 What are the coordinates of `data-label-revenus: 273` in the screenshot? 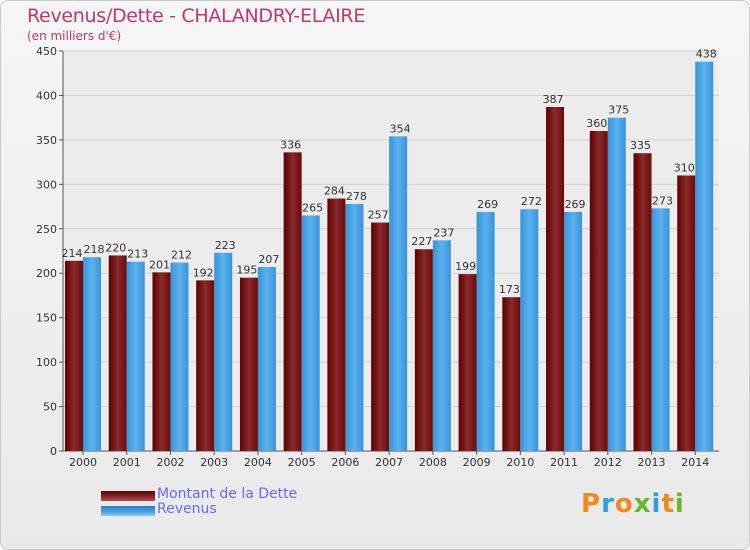 It's located at (662, 200).